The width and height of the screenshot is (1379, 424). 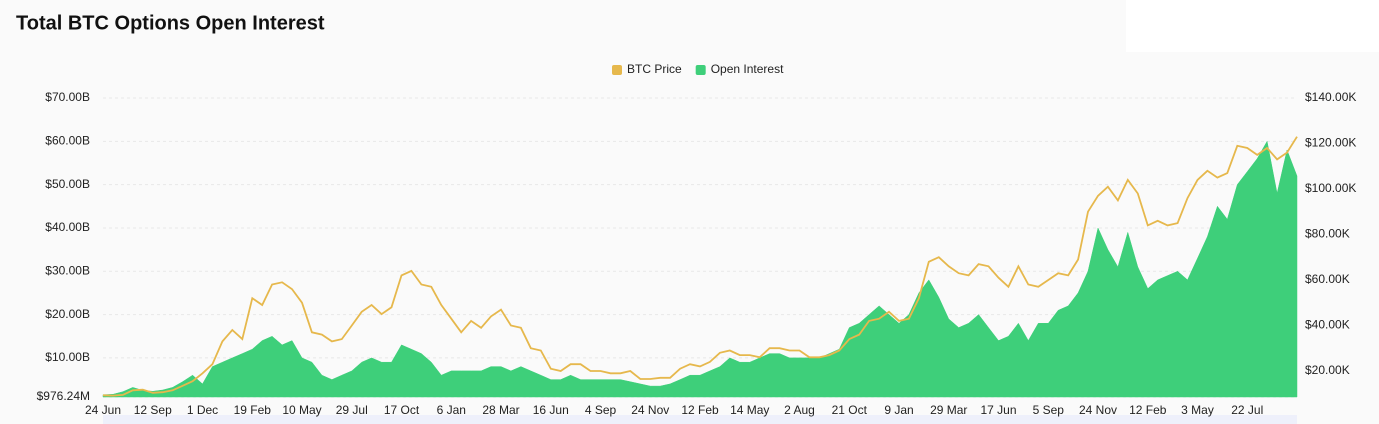 What do you see at coordinates (998, 410) in the screenshot?
I see `x-tick-label: 17 Jun` at bounding box center [998, 410].